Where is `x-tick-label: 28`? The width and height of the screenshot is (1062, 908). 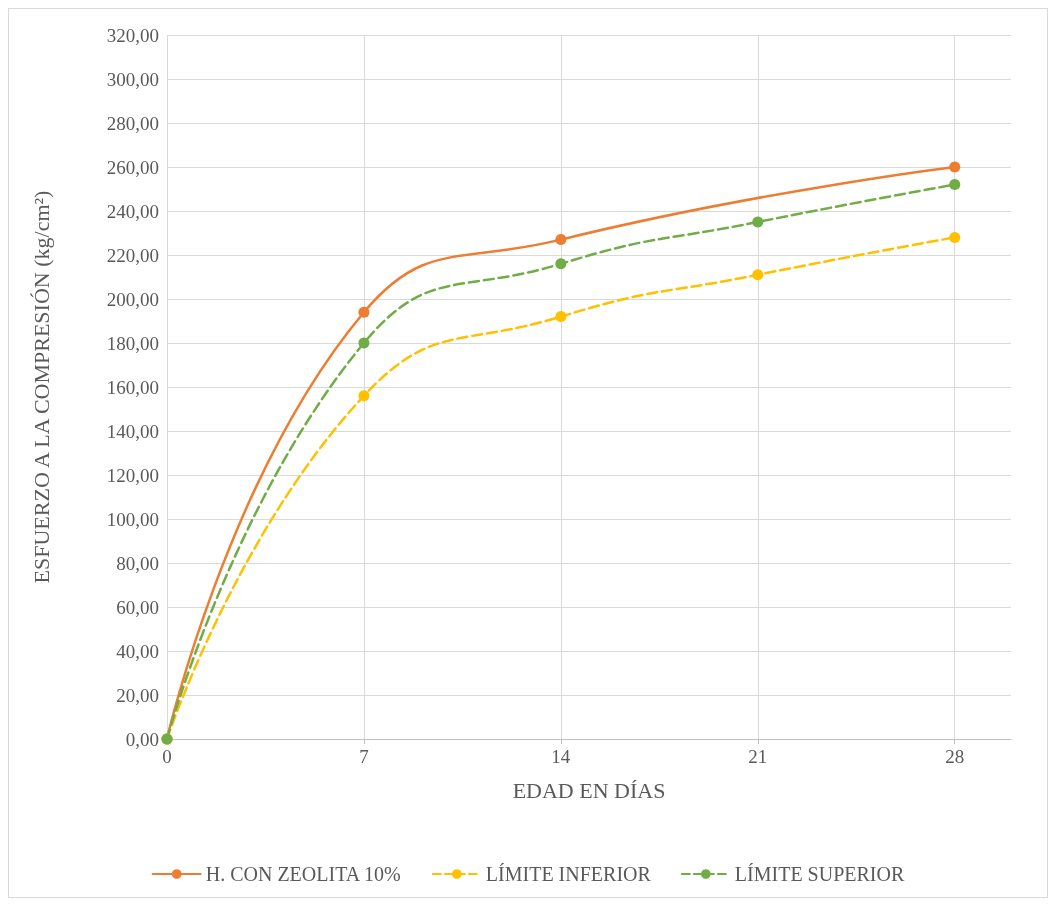 x-tick-label: 28 is located at coordinates (955, 756).